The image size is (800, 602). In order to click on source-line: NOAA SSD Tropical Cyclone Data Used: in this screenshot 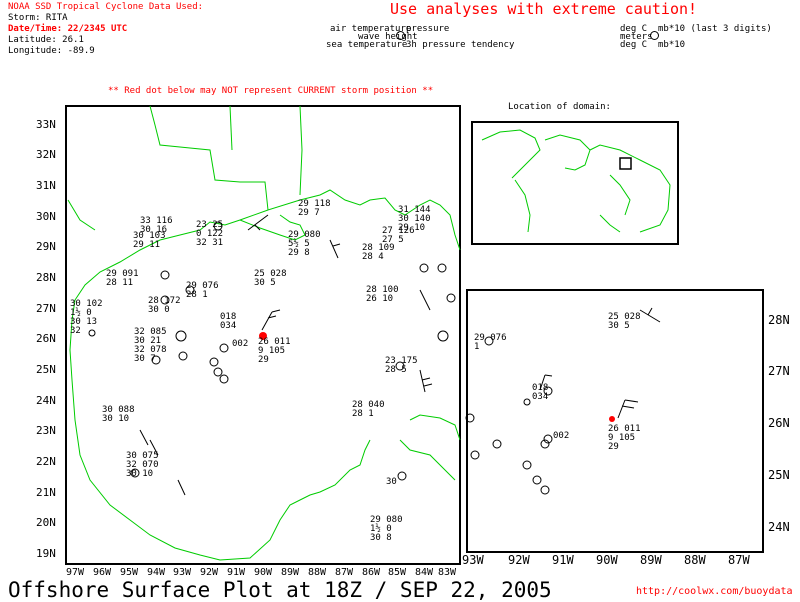, I will do `click(106, 7)`.